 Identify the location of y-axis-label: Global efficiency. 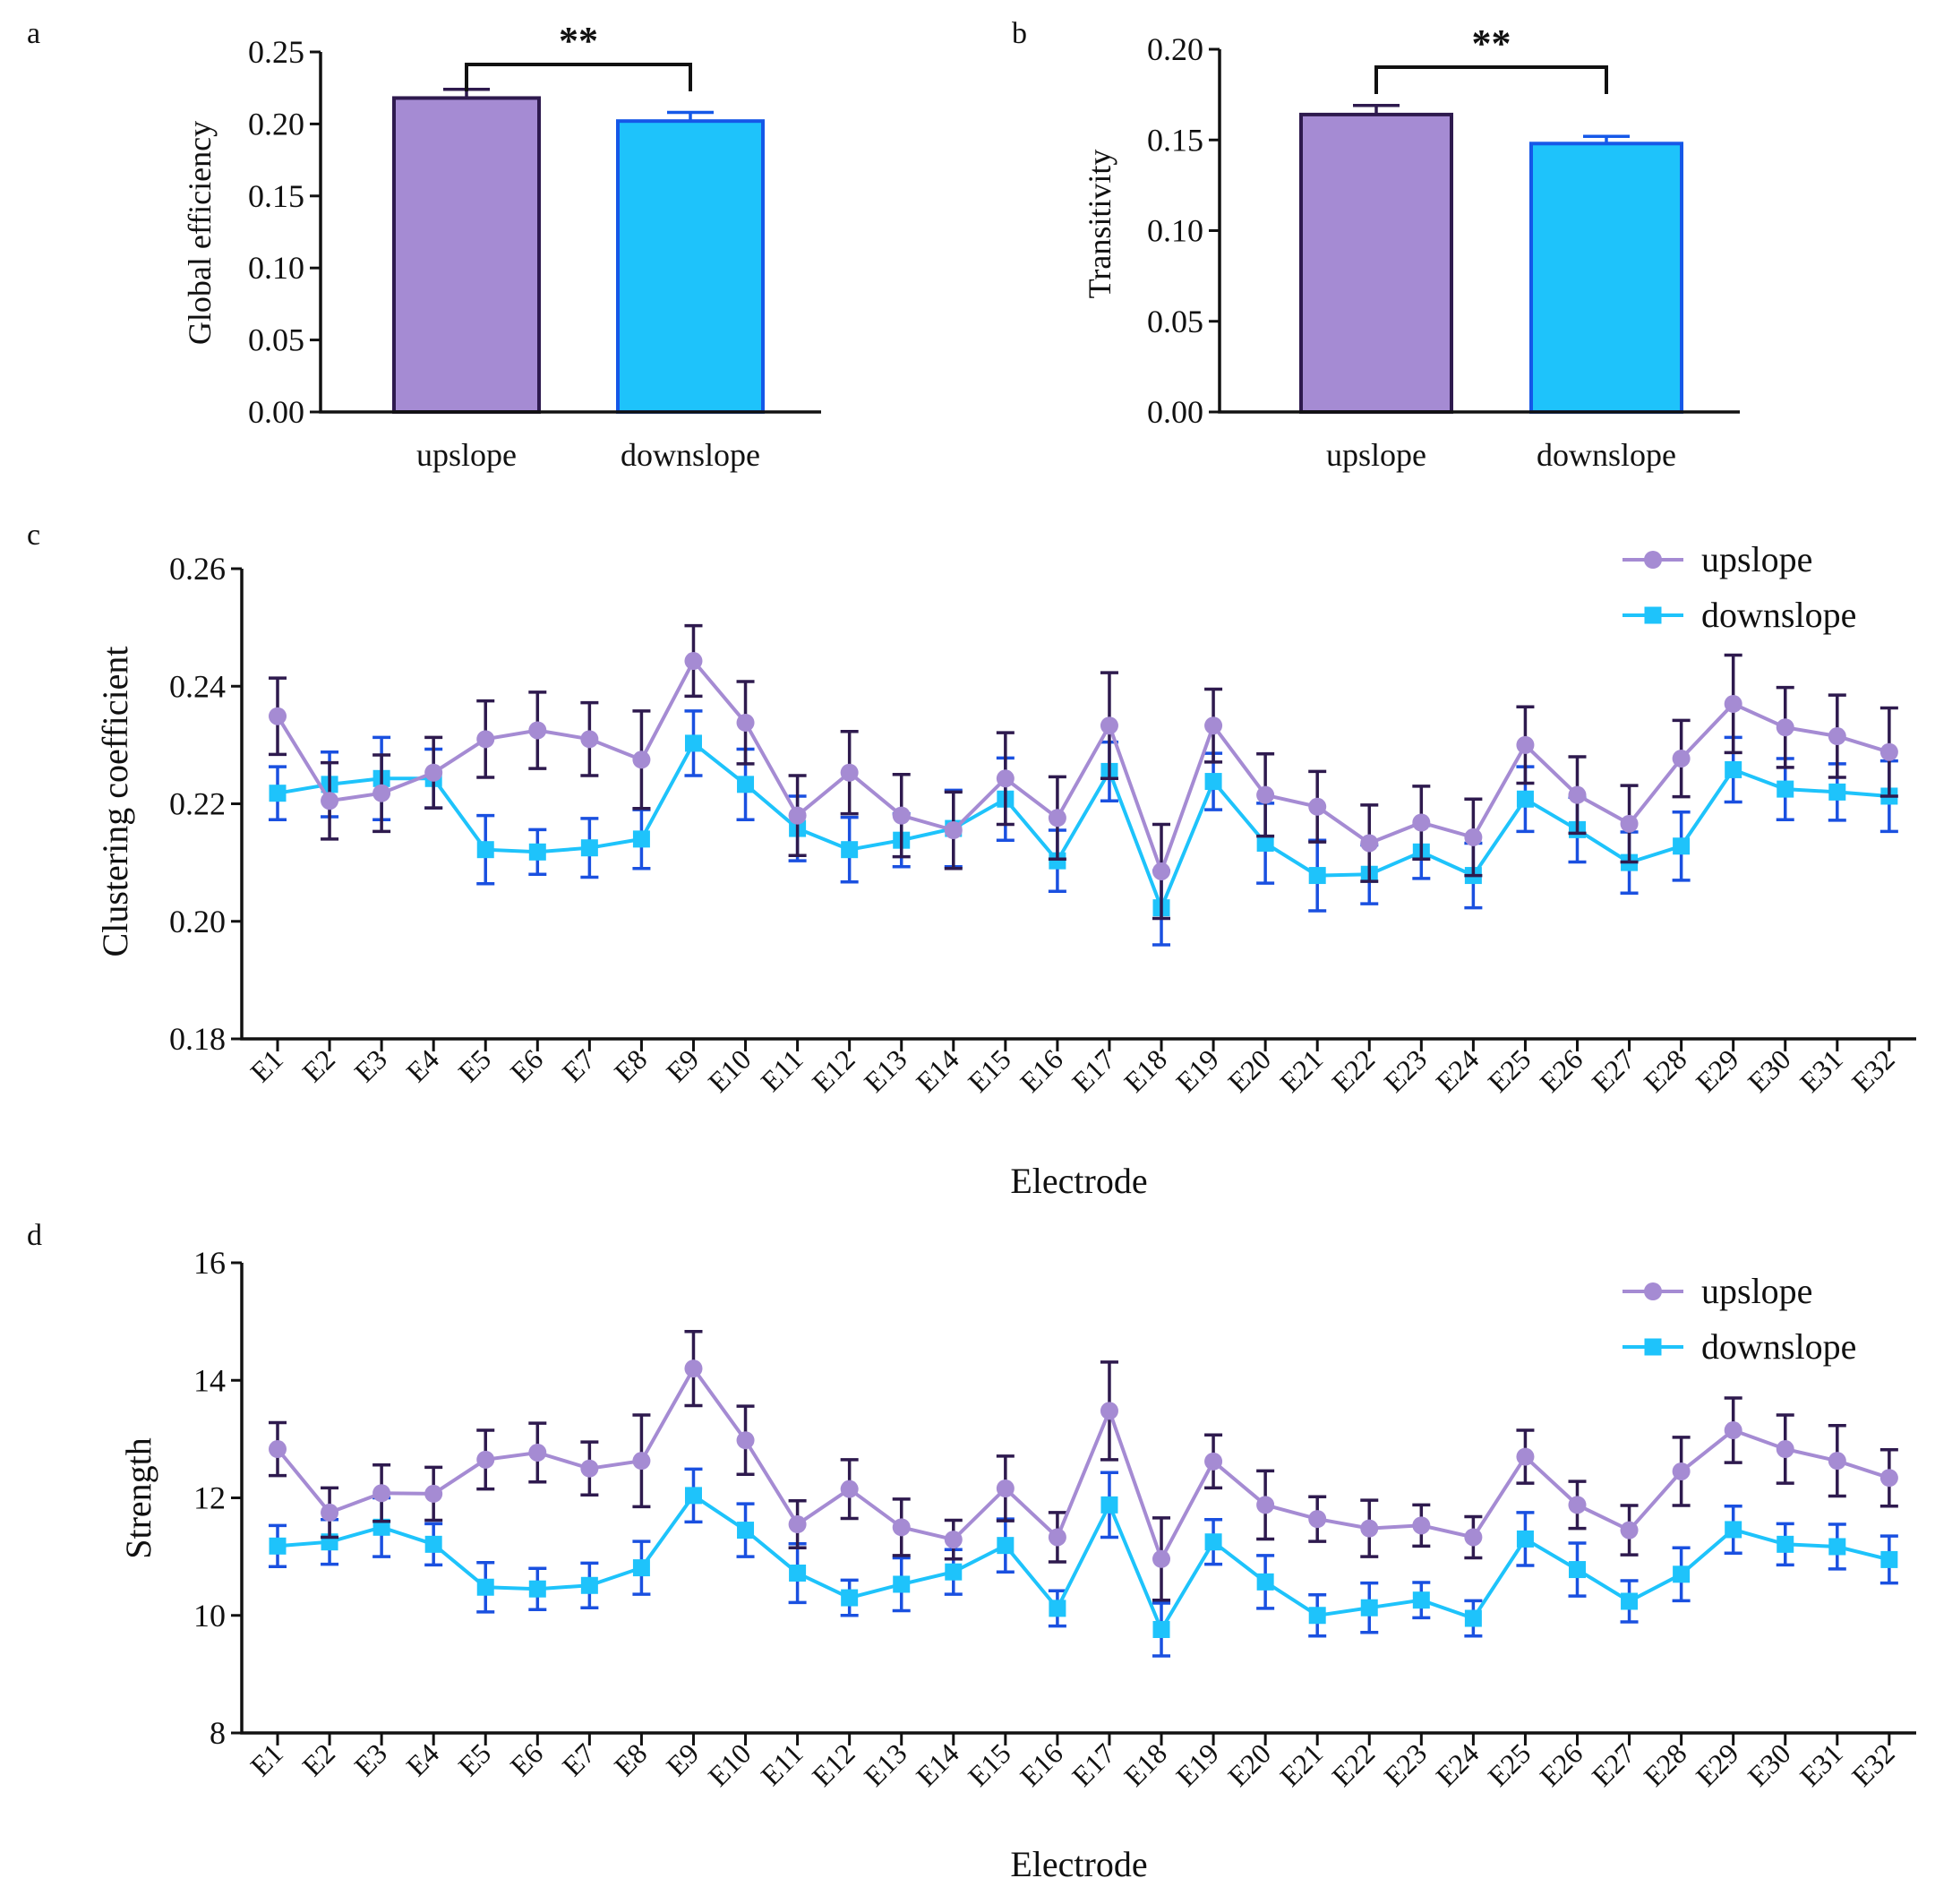
(200, 233).